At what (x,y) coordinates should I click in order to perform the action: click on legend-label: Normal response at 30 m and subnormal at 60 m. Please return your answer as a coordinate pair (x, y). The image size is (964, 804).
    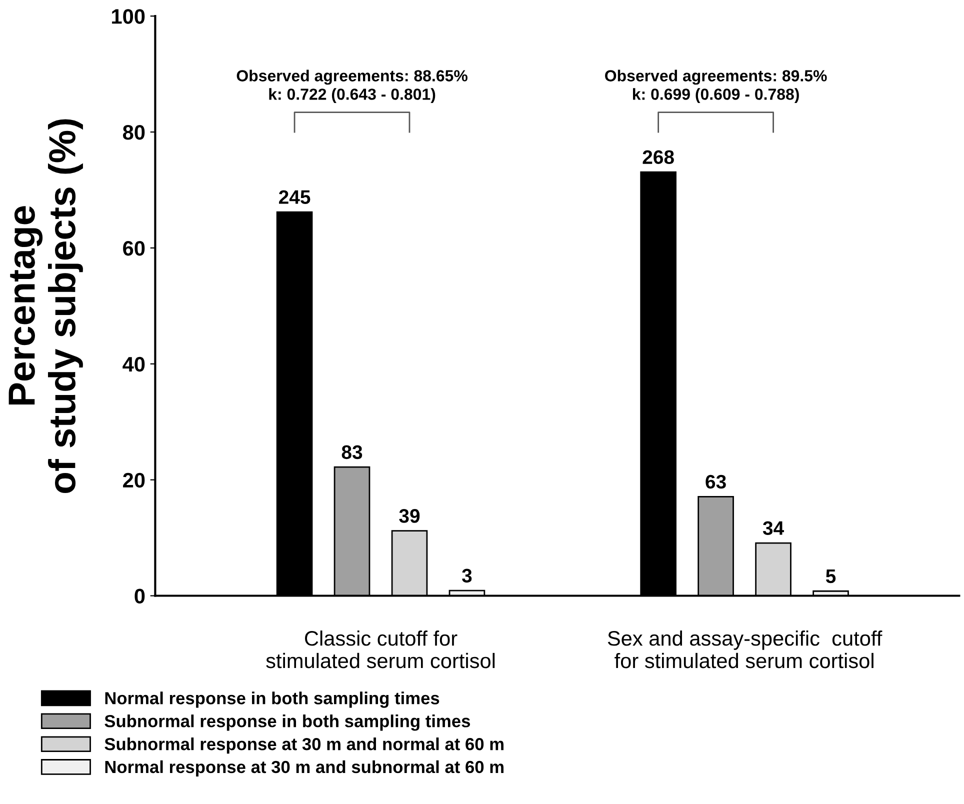
    Looking at the image, I should click on (304, 768).